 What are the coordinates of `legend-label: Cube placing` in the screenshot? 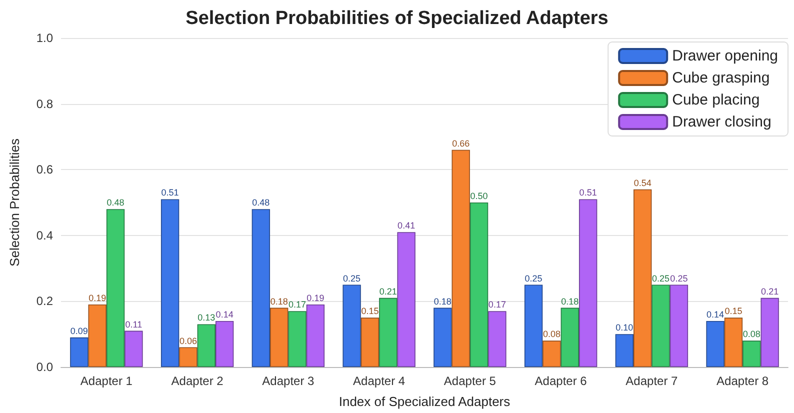 It's located at (716, 100).